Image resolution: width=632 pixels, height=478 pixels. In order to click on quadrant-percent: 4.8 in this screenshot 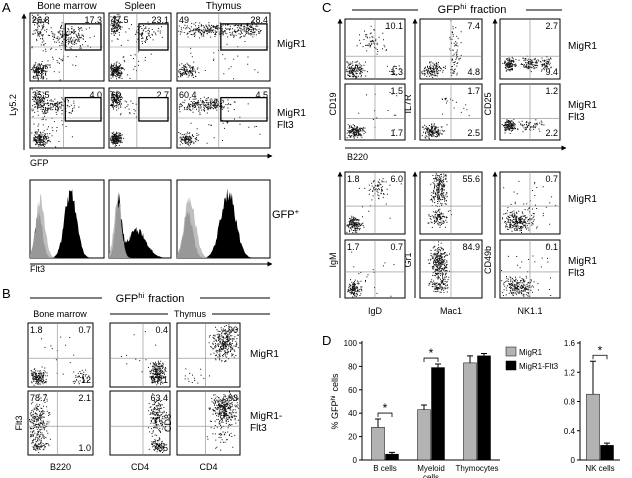, I will do `click(473, 72)`.